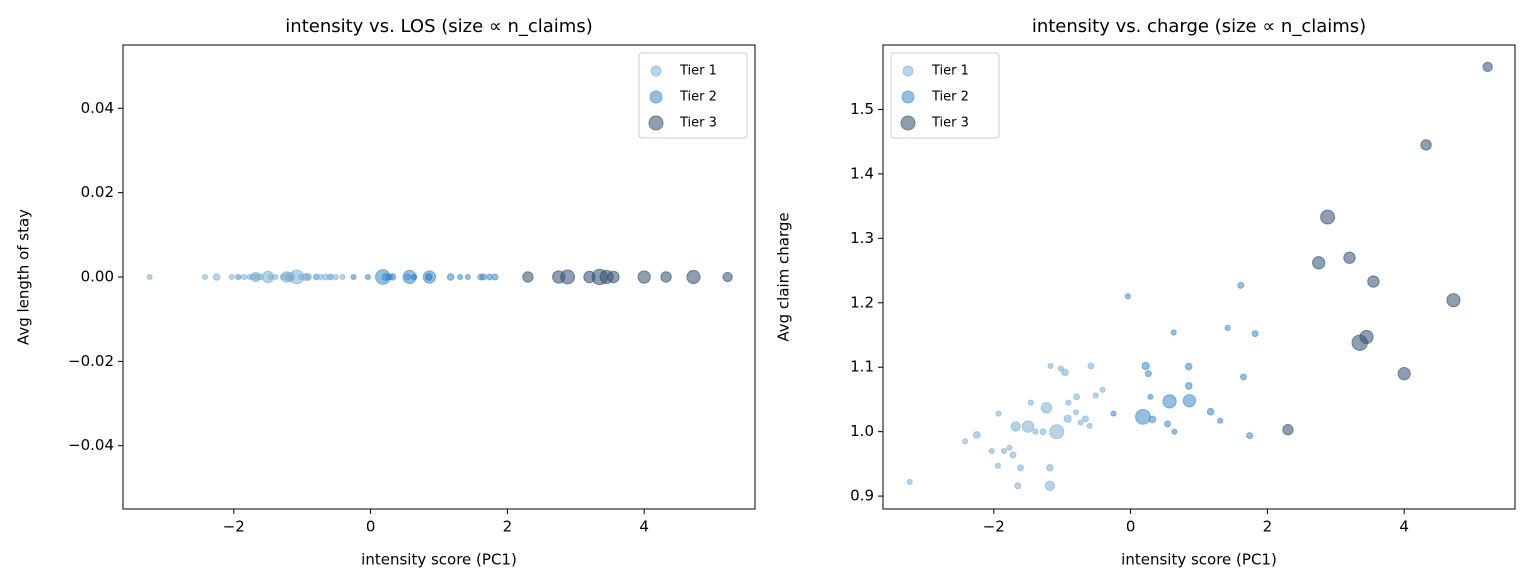  What do you see at coordinates (862, 496) in the screenshot?
I see `y-tick-label: 0.9` at bounding box center [862, 496].